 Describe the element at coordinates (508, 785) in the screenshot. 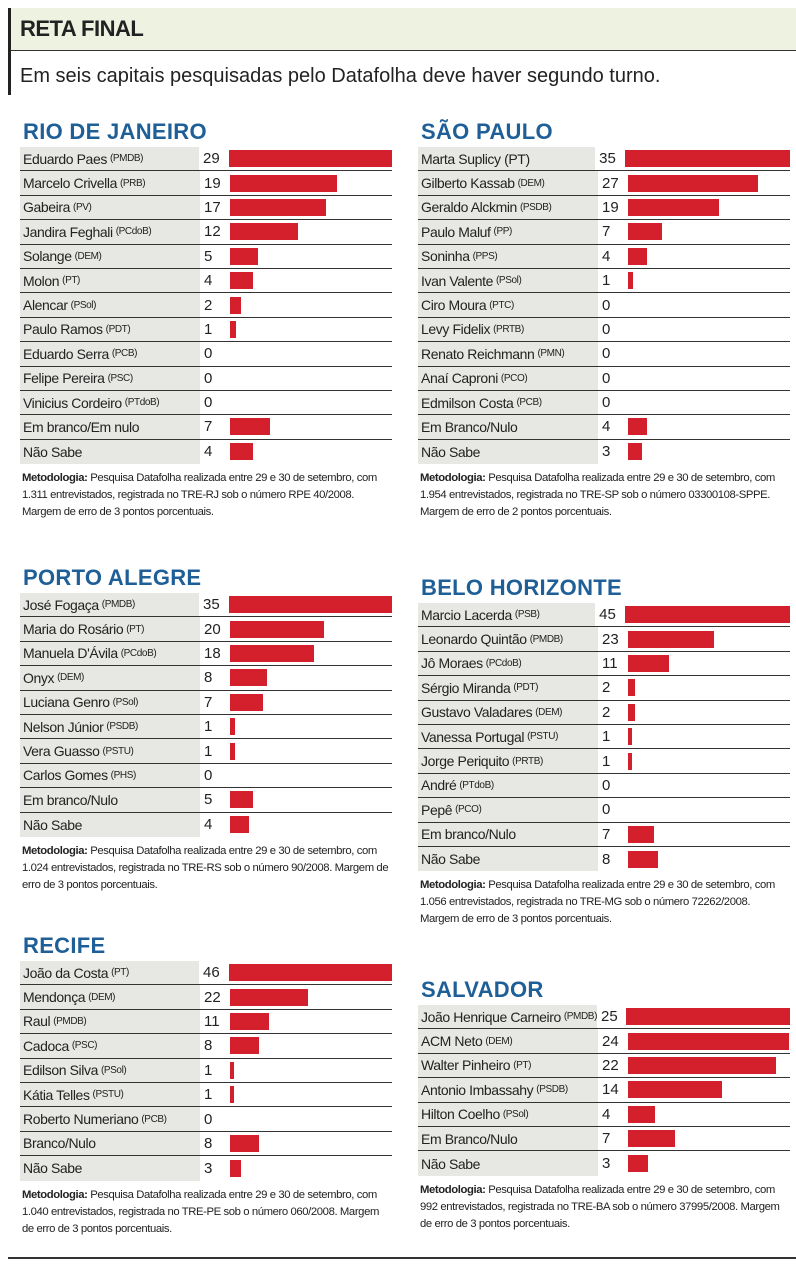

I see `candidate-label: André (PTdoB)` at that location.